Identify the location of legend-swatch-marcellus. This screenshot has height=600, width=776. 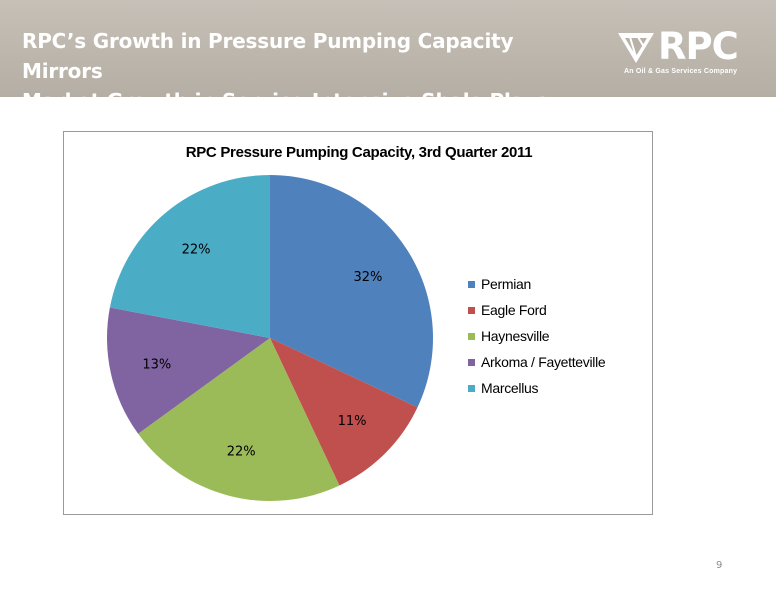
(471, 388).